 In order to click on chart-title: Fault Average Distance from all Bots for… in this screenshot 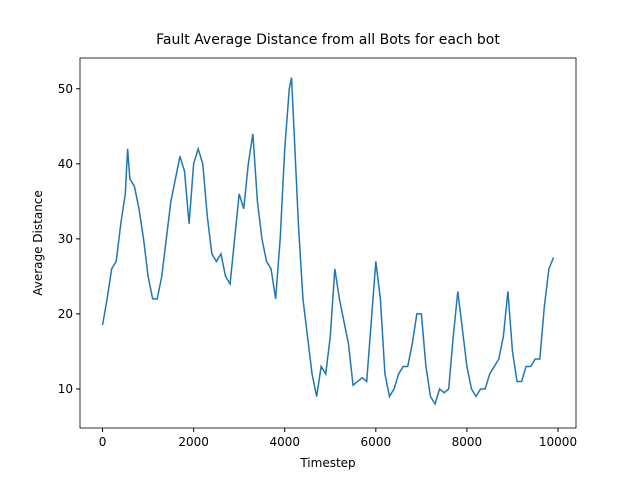, I will do `click(328, 40)`.